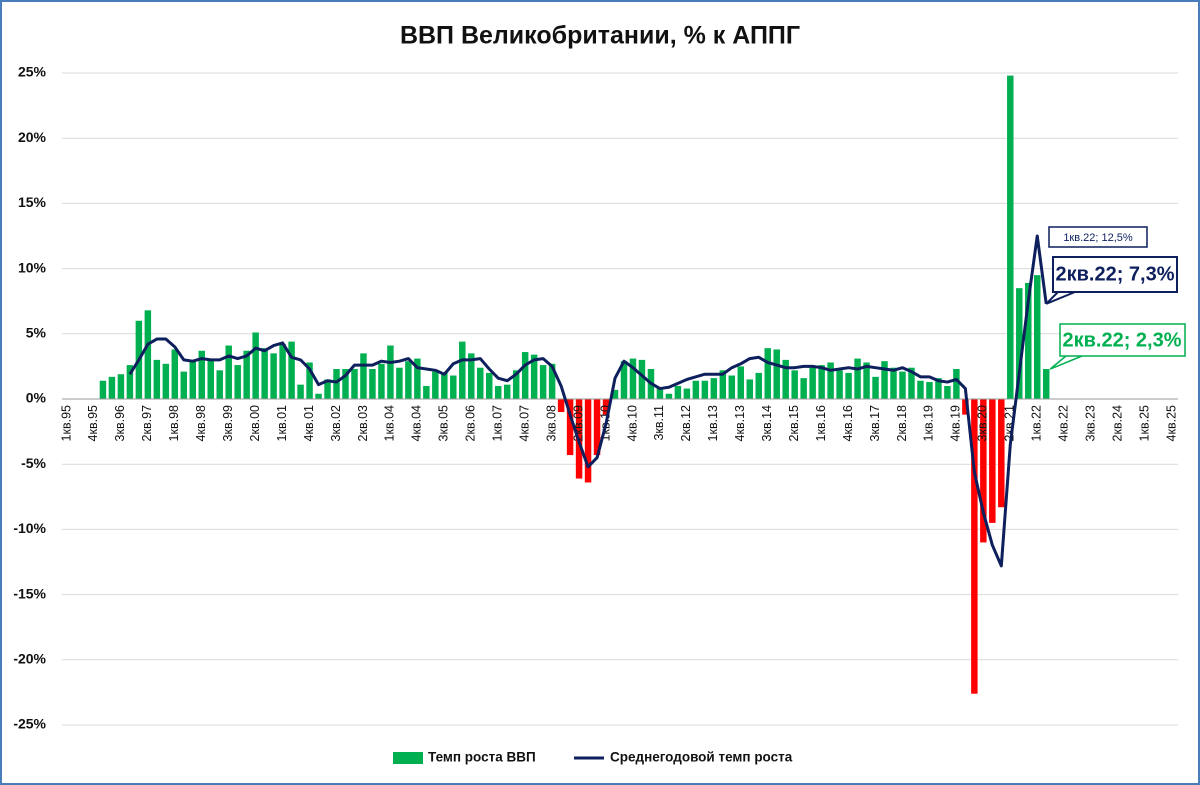 This screenshot has width=1200, height=785. Describe the element at coordinates (551, 423) in the screenshot. I see `x-tick-label: 3кв.08` at that location.